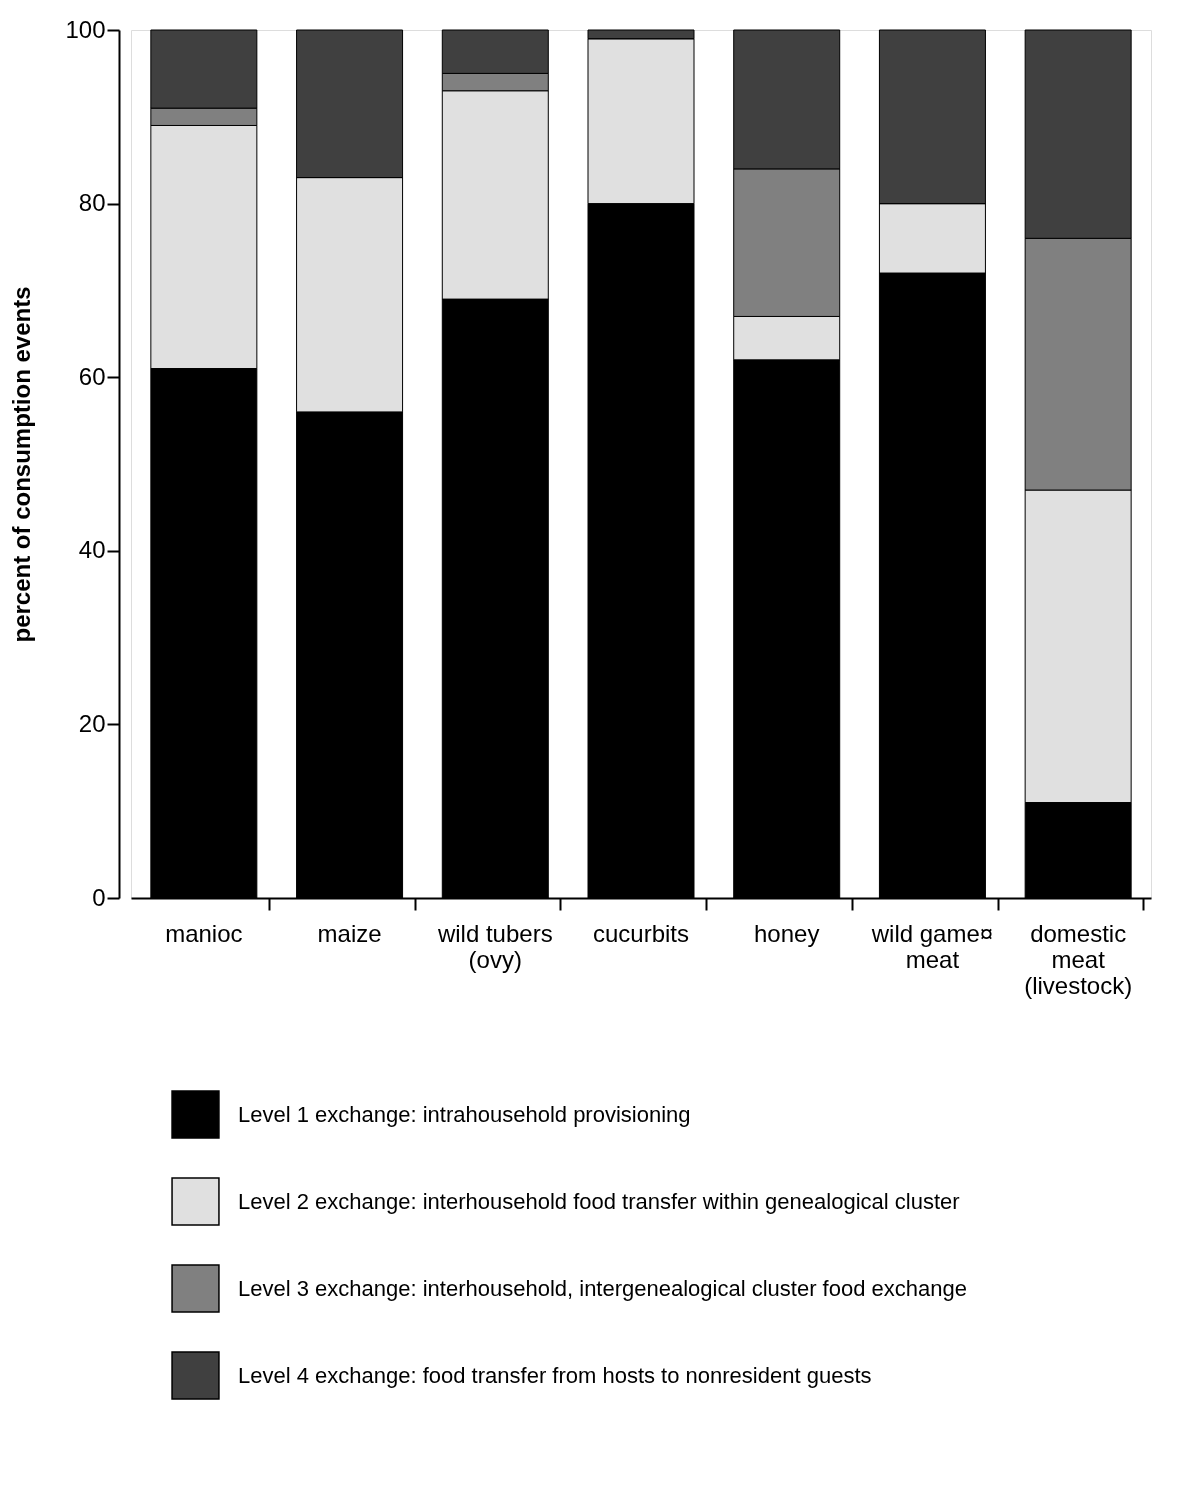  I want to click on y-axis-title: percent of consumption events, so click(22, 464).